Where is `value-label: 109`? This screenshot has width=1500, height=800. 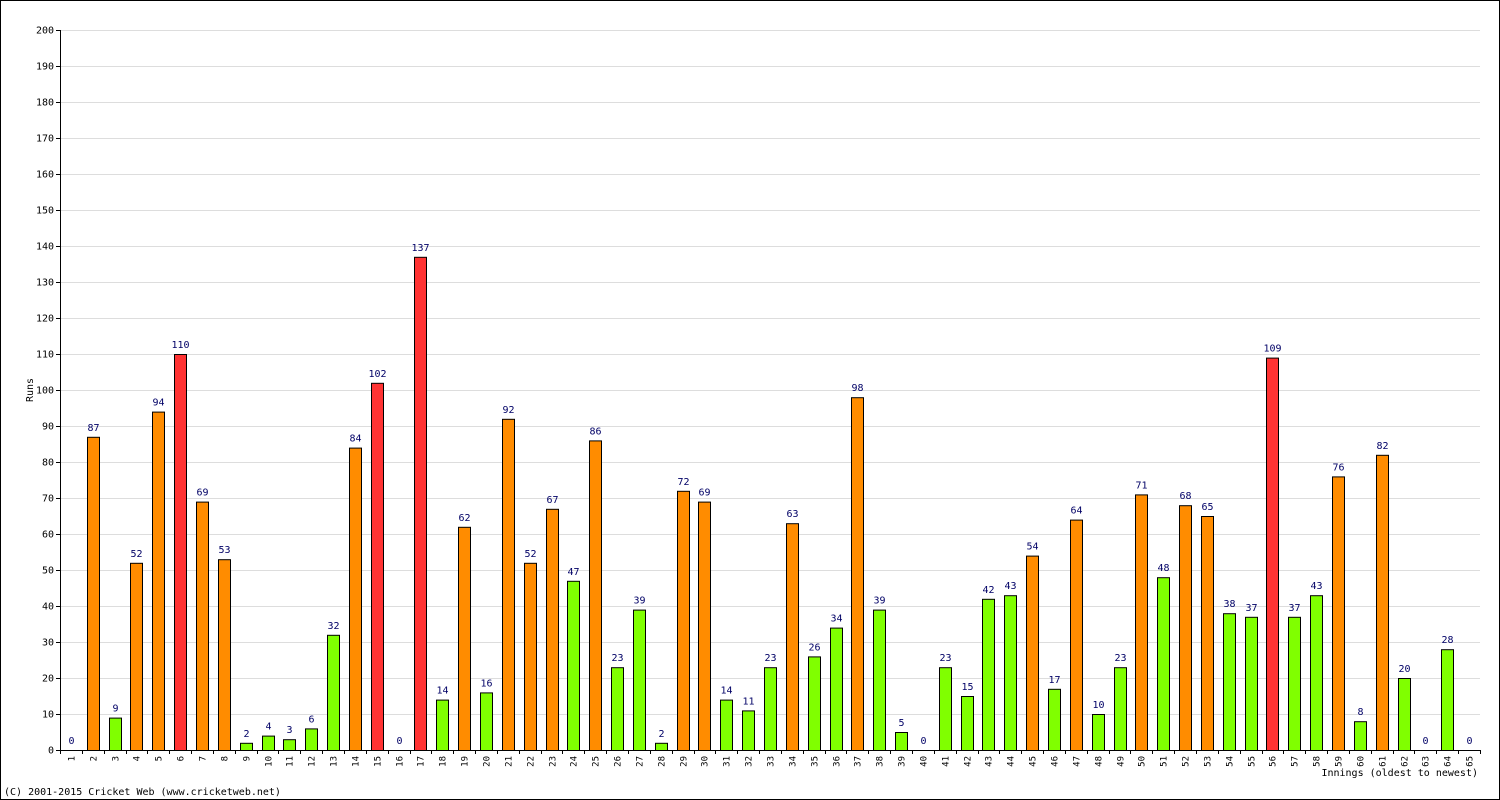 value-label: 109 is located at coordinates (1272, 349).